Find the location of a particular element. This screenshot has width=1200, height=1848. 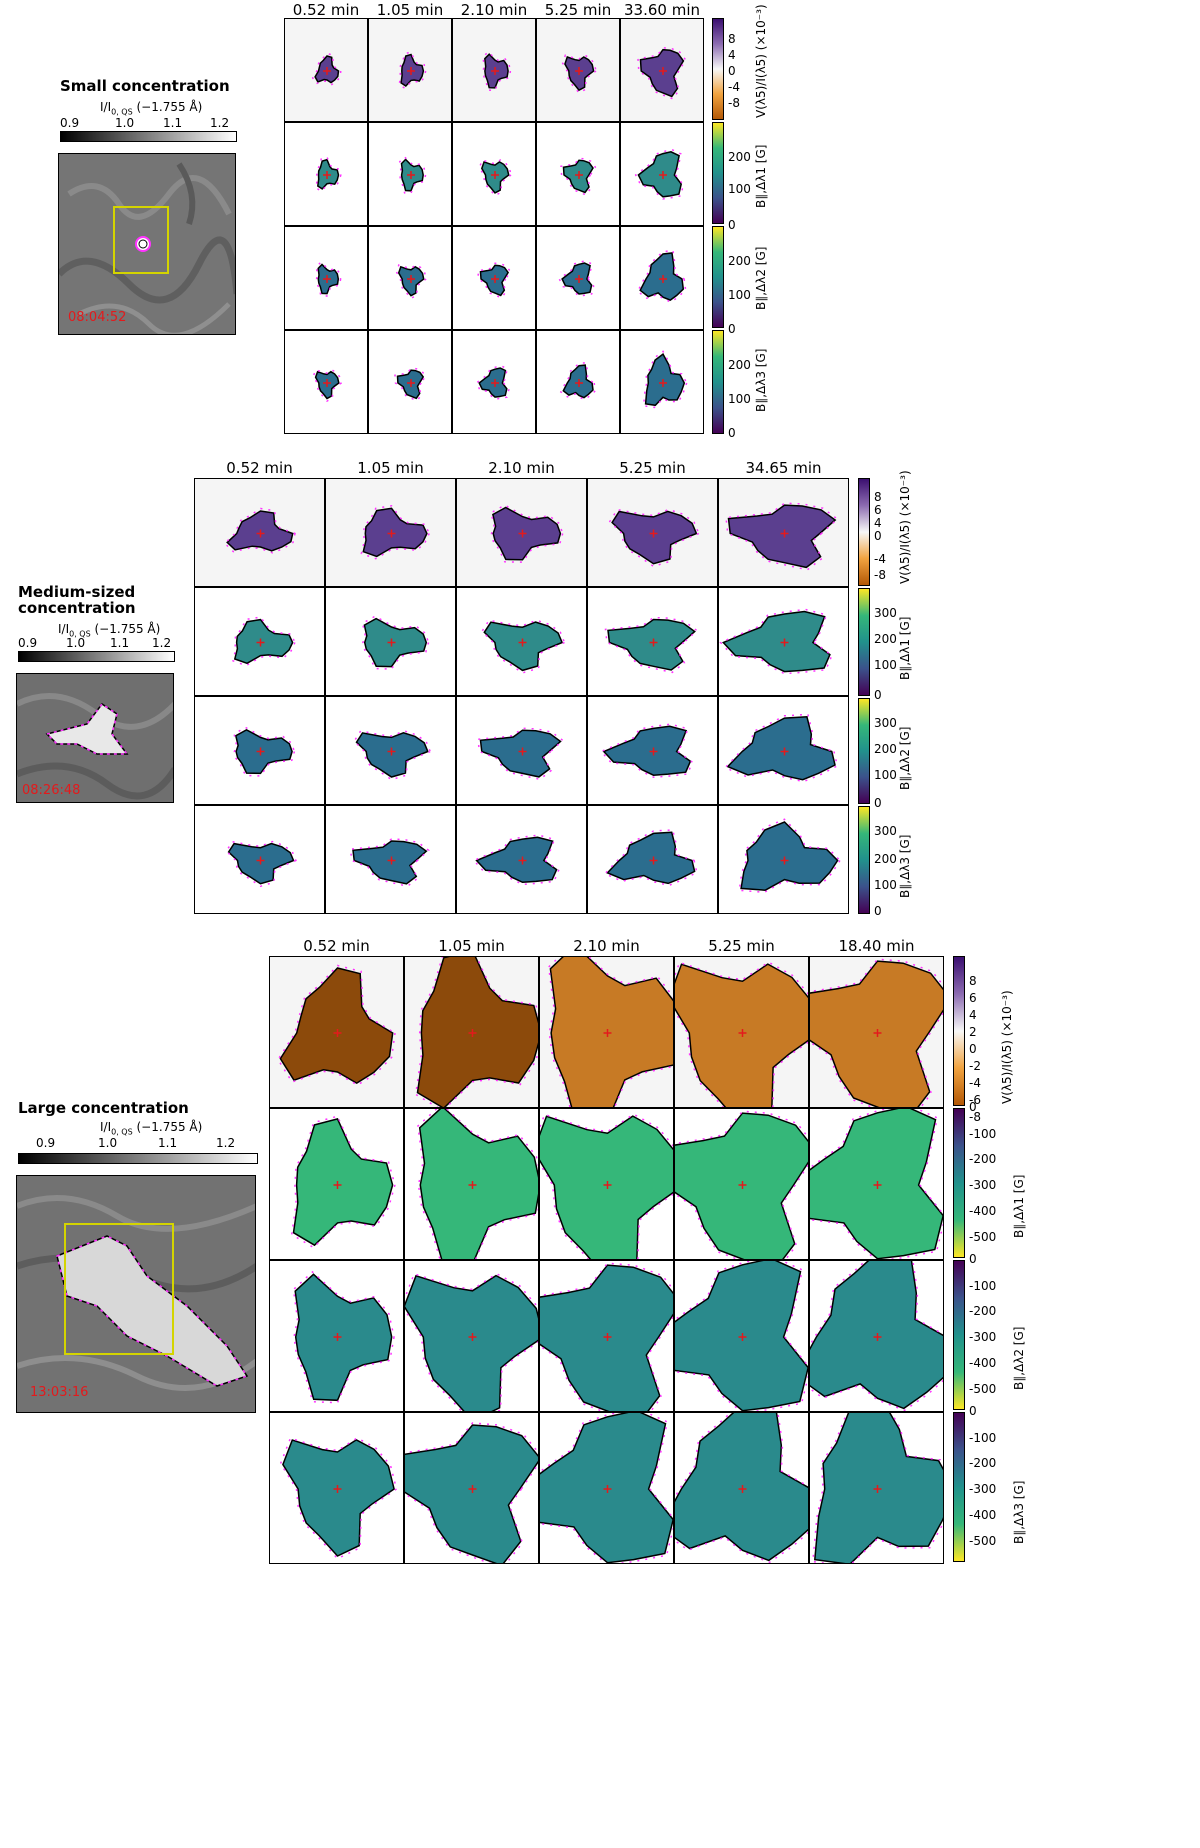

tick: -300 is located at coordinates (983, 1489).